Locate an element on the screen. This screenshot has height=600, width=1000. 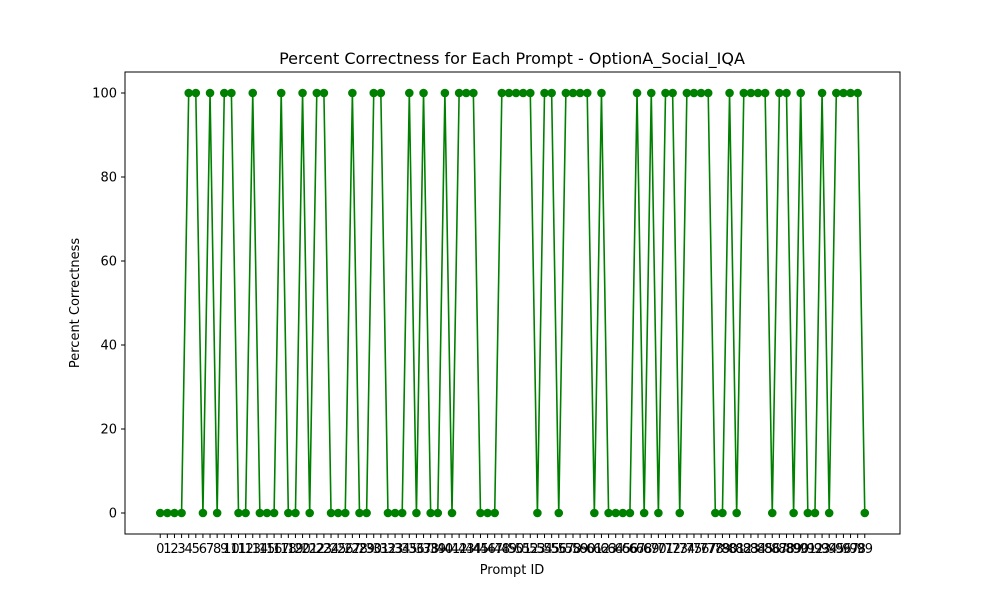
x-tick-label: 61 is located at coordinates (594, 549).